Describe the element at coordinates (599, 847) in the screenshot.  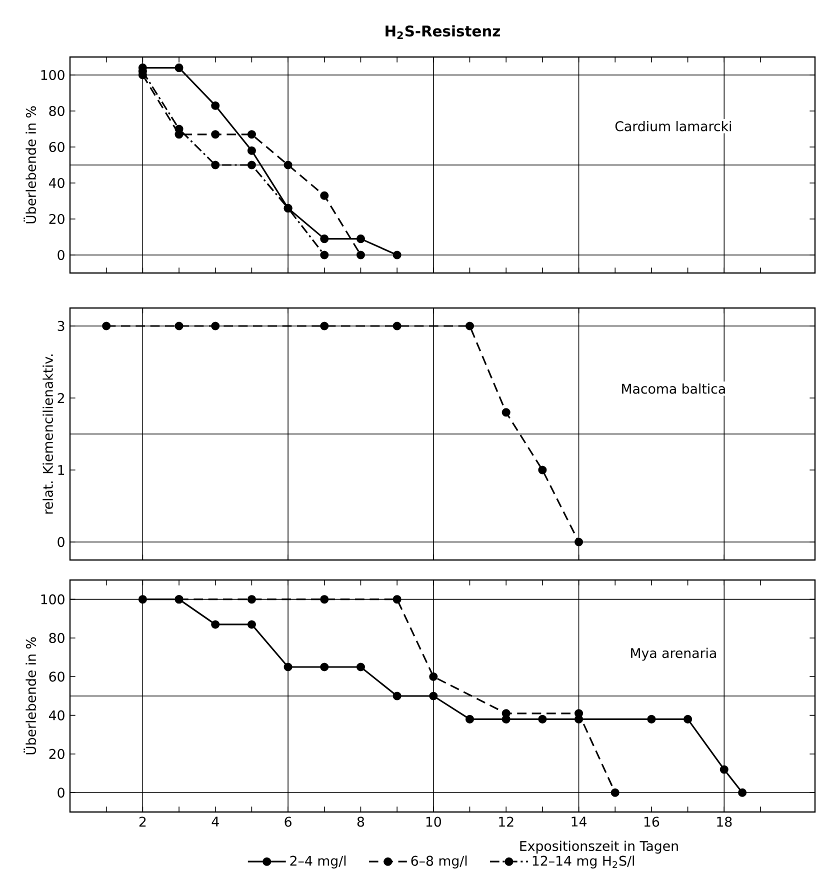
I see `x-axis-title: Expositionszeit in Tagen` at that location.